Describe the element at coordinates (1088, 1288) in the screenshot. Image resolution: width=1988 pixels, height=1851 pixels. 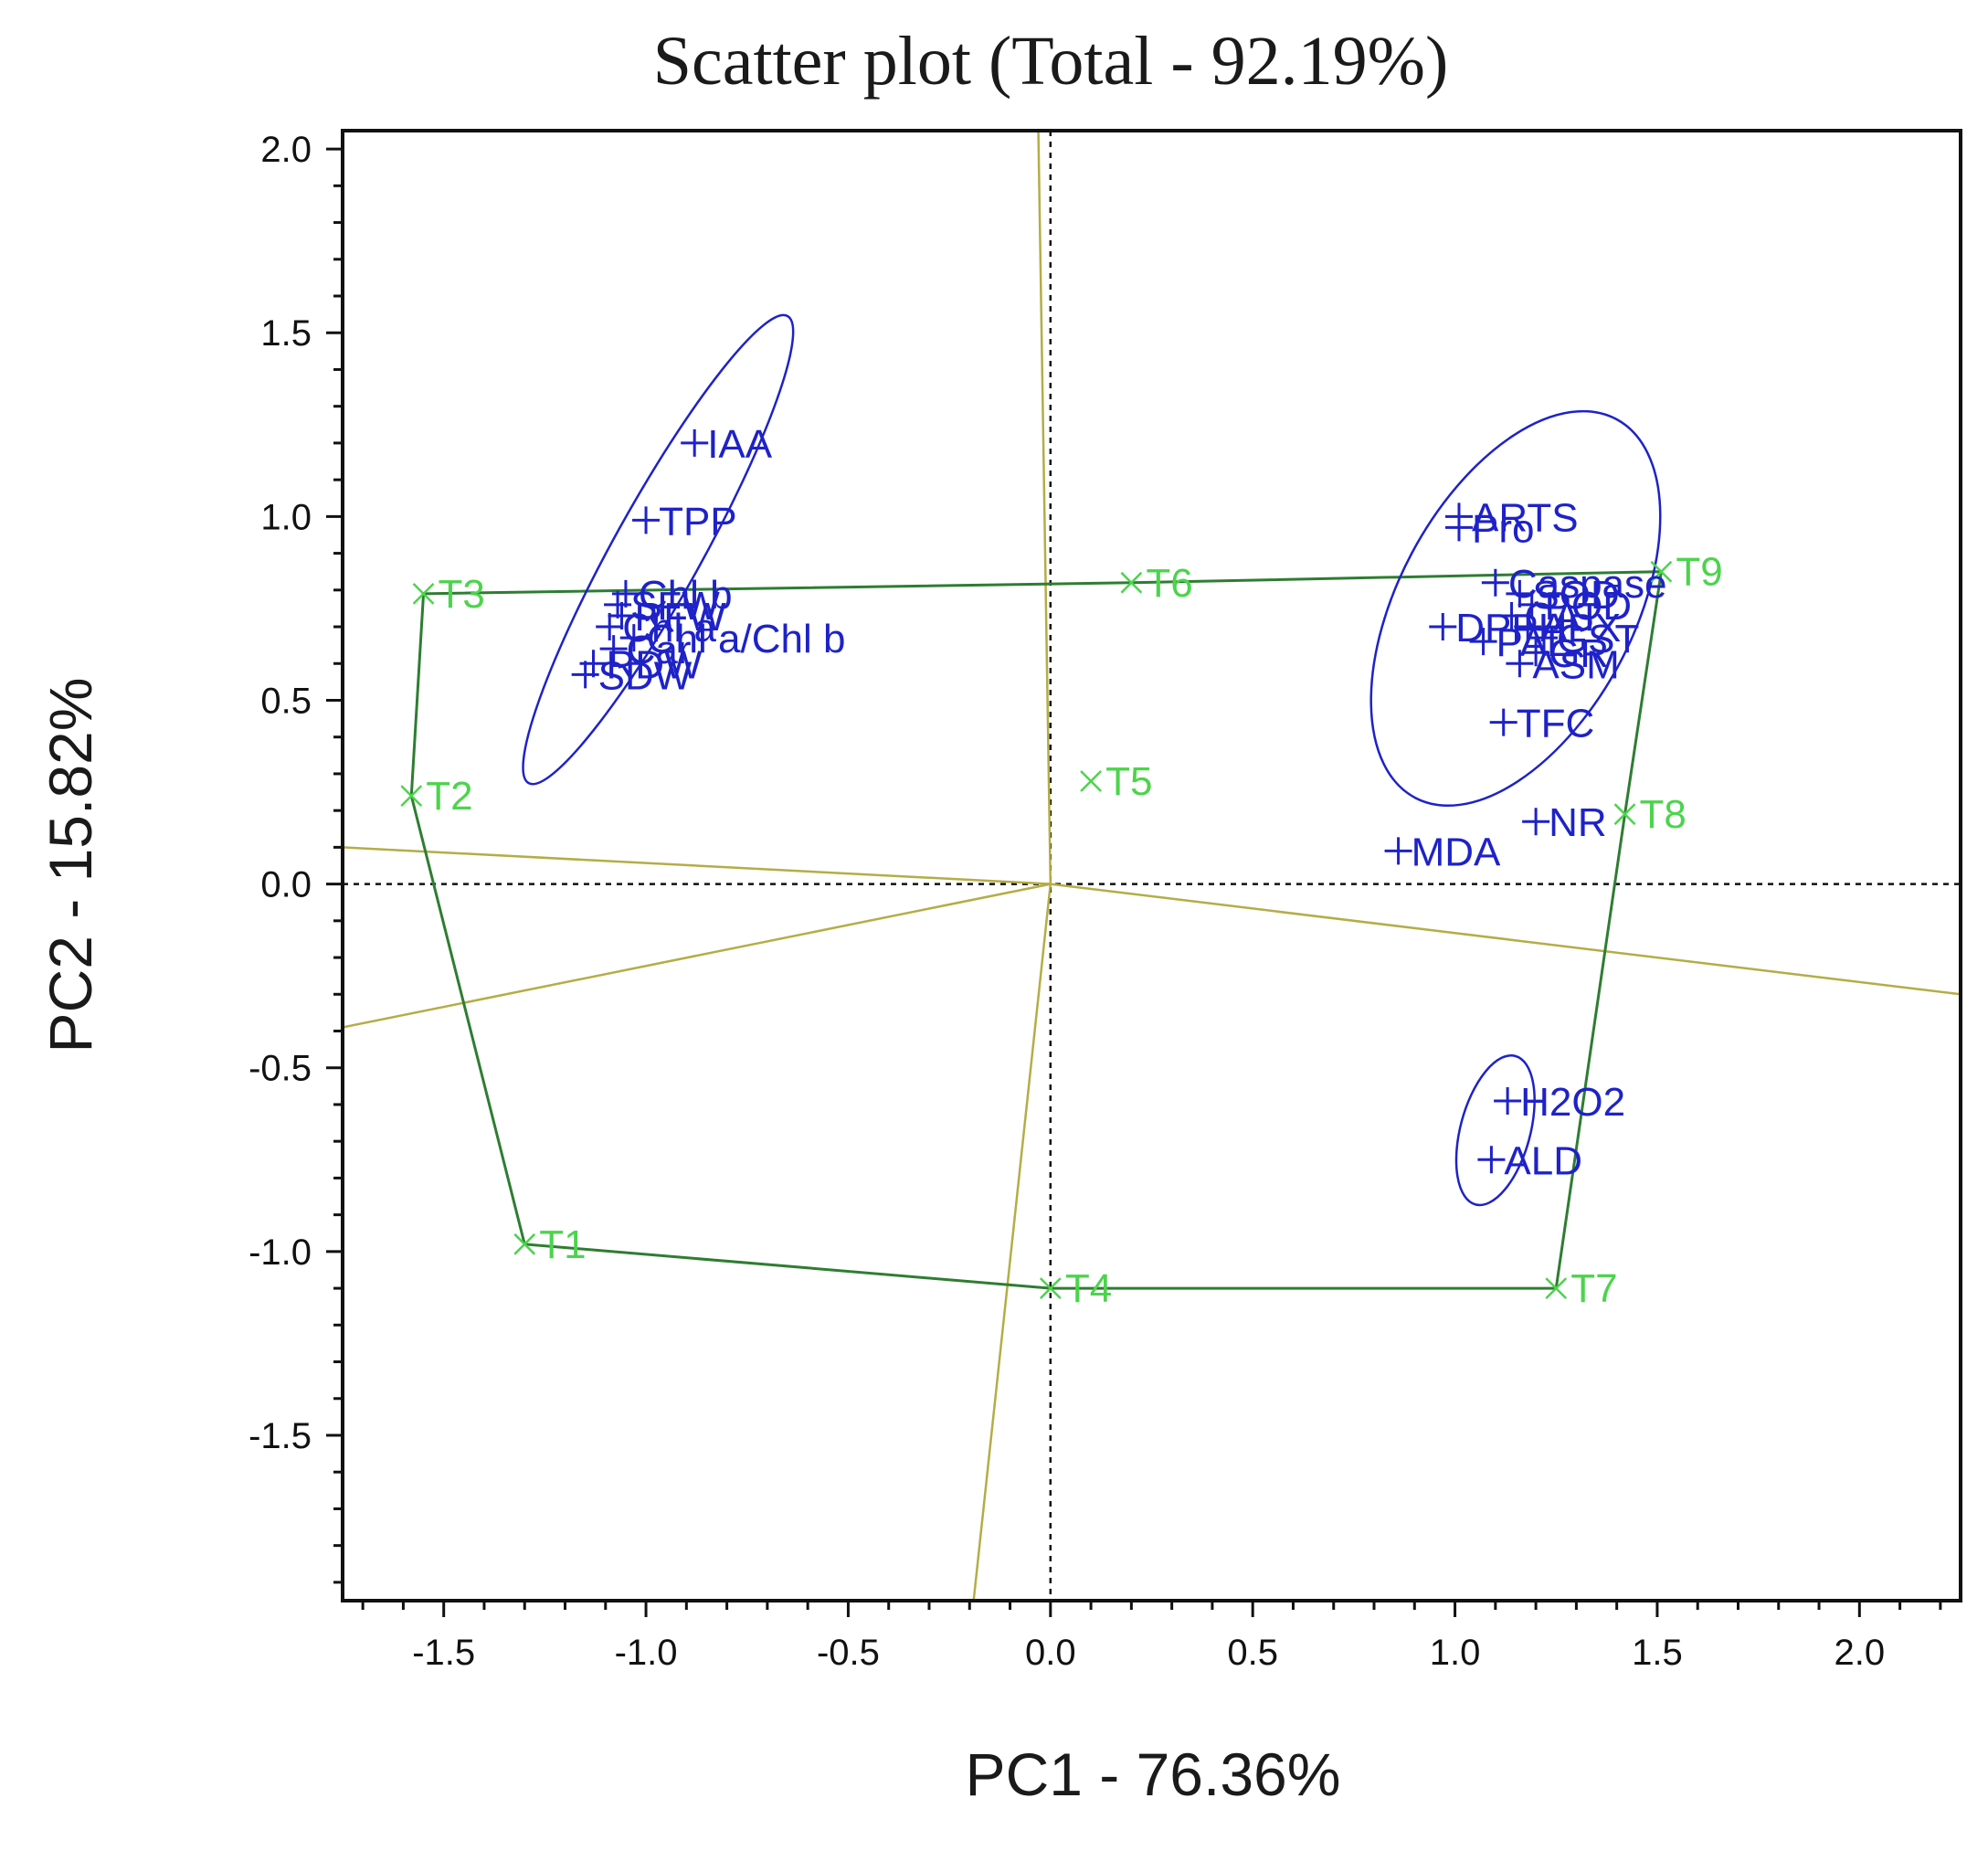
I see `treatment-label: T4` at that location.